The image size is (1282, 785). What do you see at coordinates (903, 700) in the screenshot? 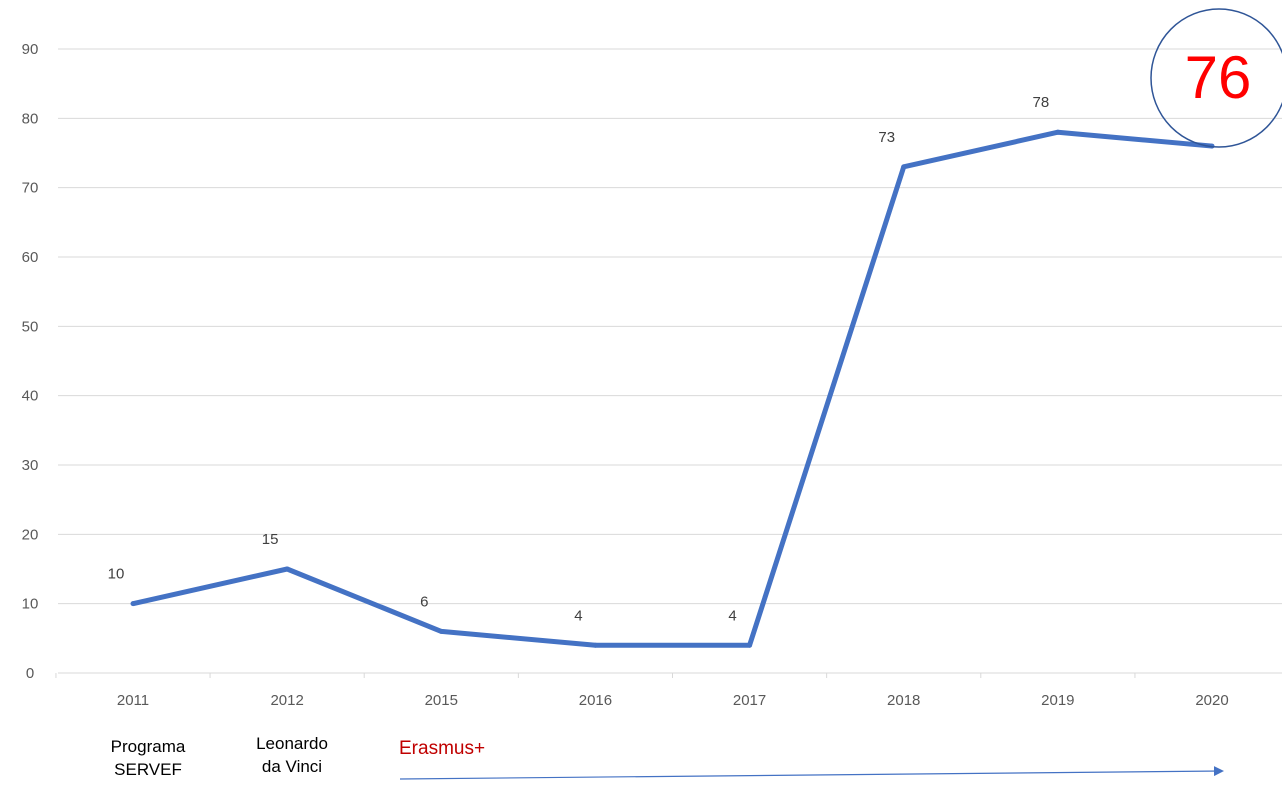
I see `x-tick-label: 2018` at bounding box center [903, 700].